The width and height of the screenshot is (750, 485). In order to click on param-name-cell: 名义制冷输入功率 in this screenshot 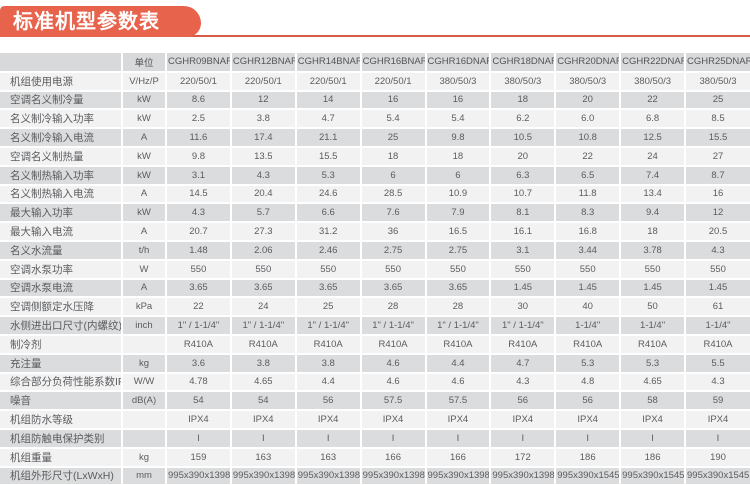, I will do `click(61, 119)`.